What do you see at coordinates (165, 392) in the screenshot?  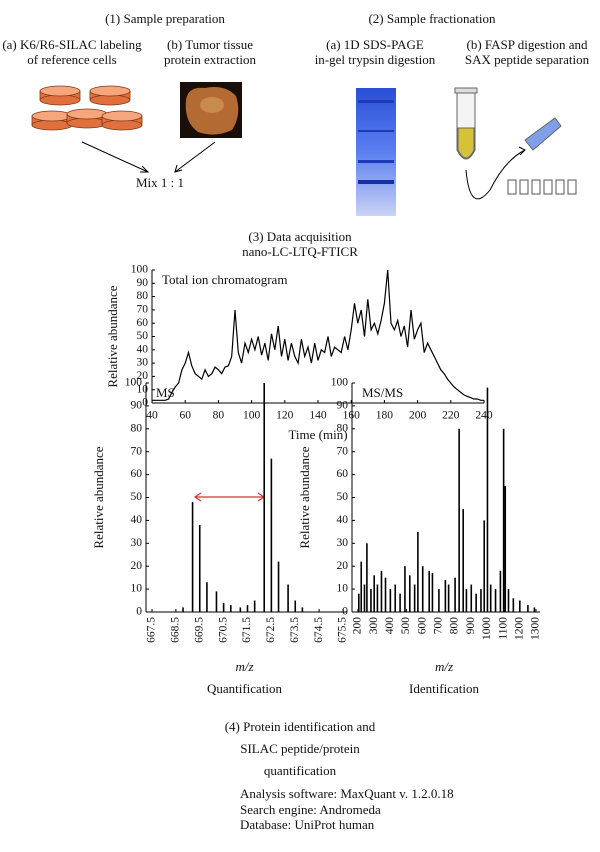 I see `annotation: MS` at bounding box center [165, 392].